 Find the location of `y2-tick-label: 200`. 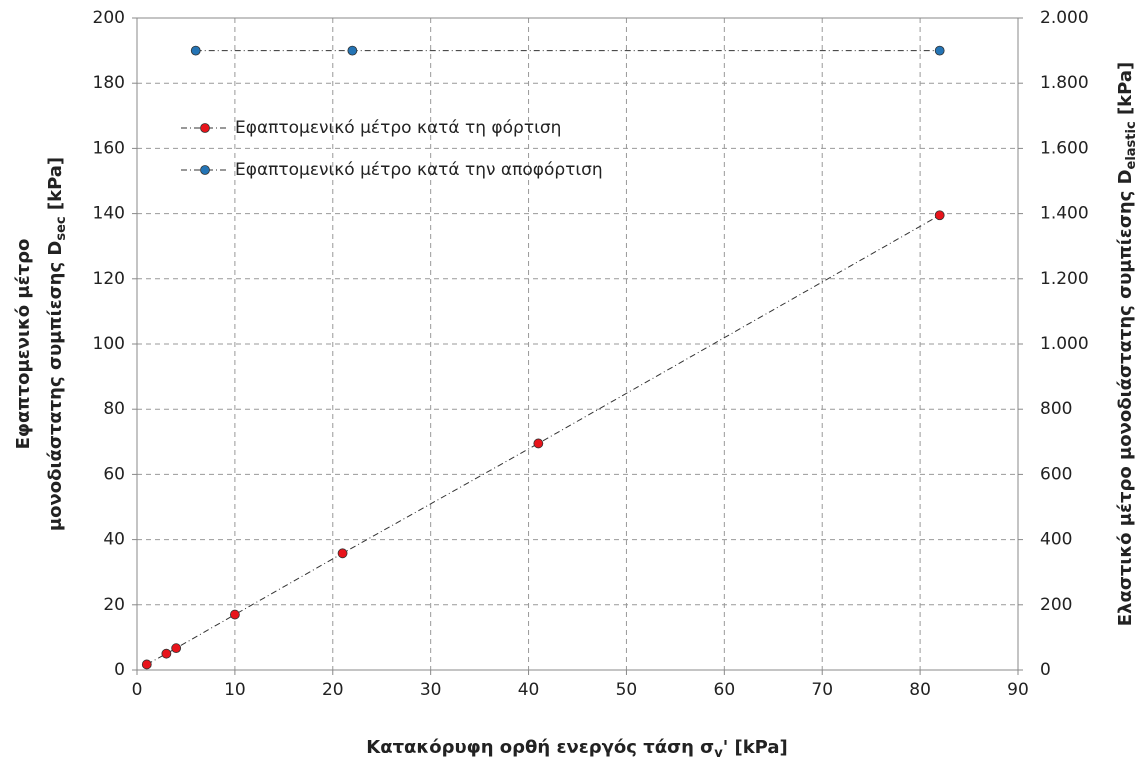

y2-tick-label: 200 is located at coordinates (1056, 605).